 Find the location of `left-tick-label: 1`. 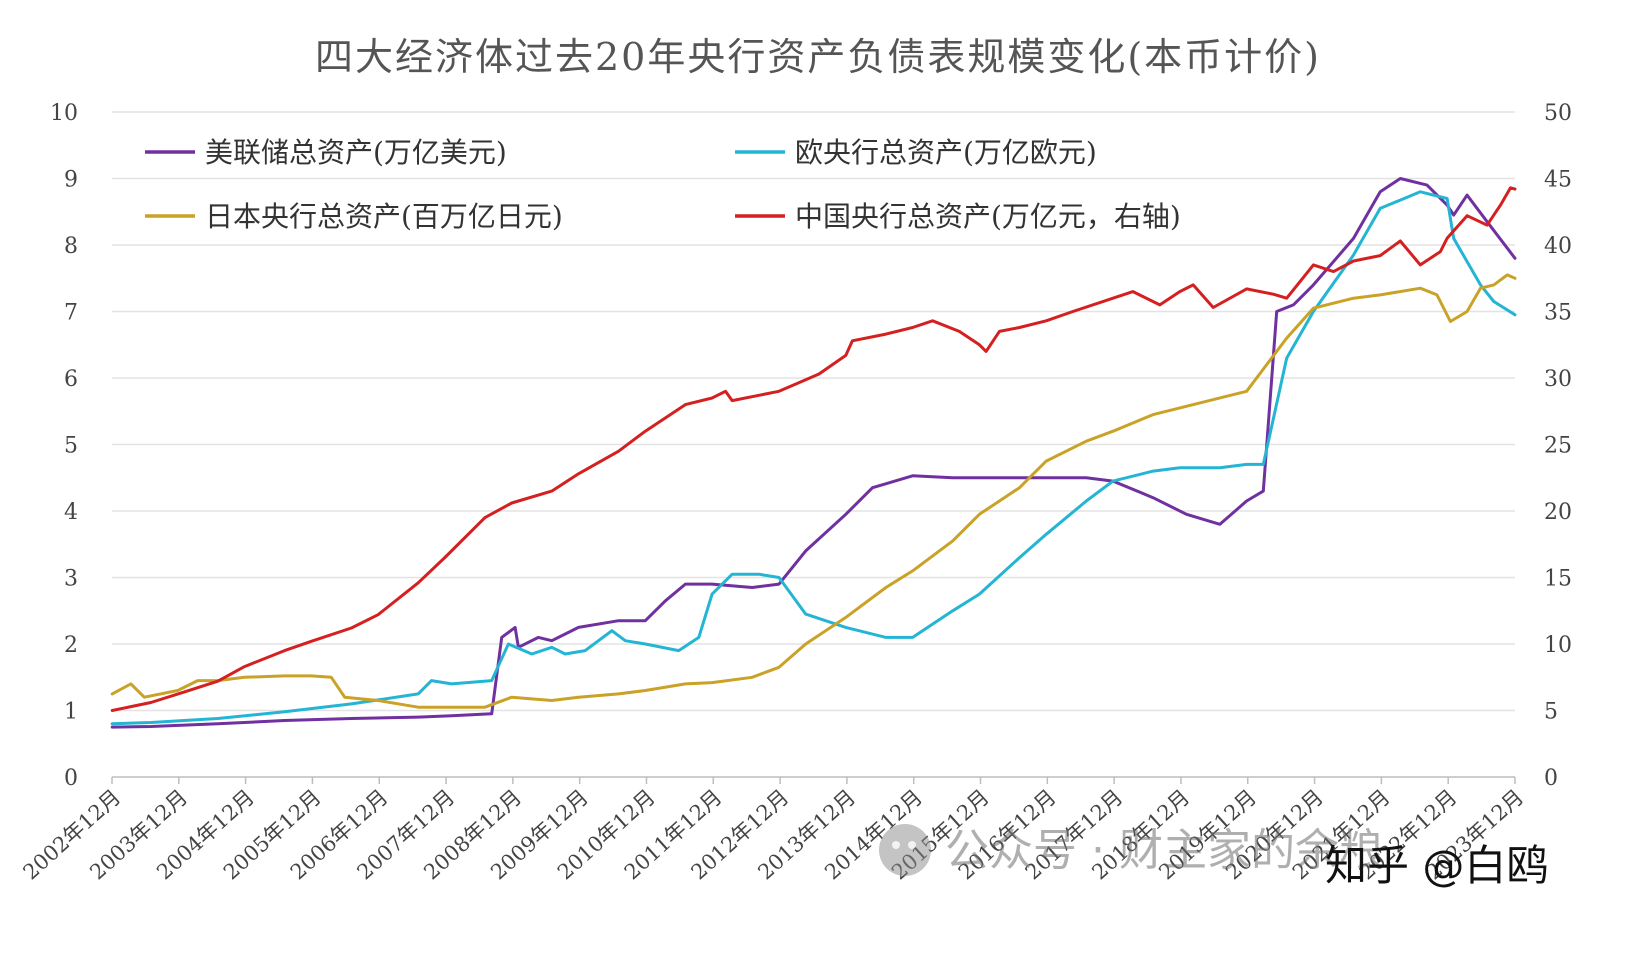

left-tick-label: 1 is located at coordinates (71, 712).